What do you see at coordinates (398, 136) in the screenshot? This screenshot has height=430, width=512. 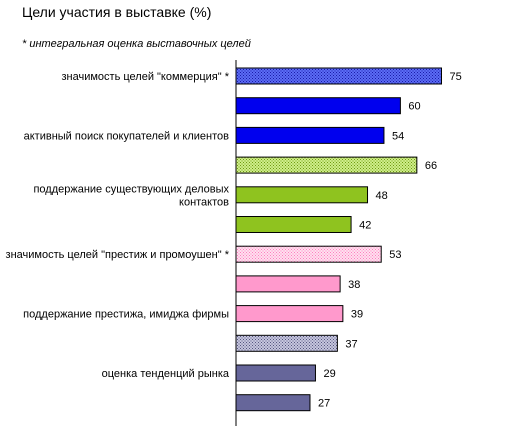 I see `value-label-3: 54` at bounding box center [398, 136].